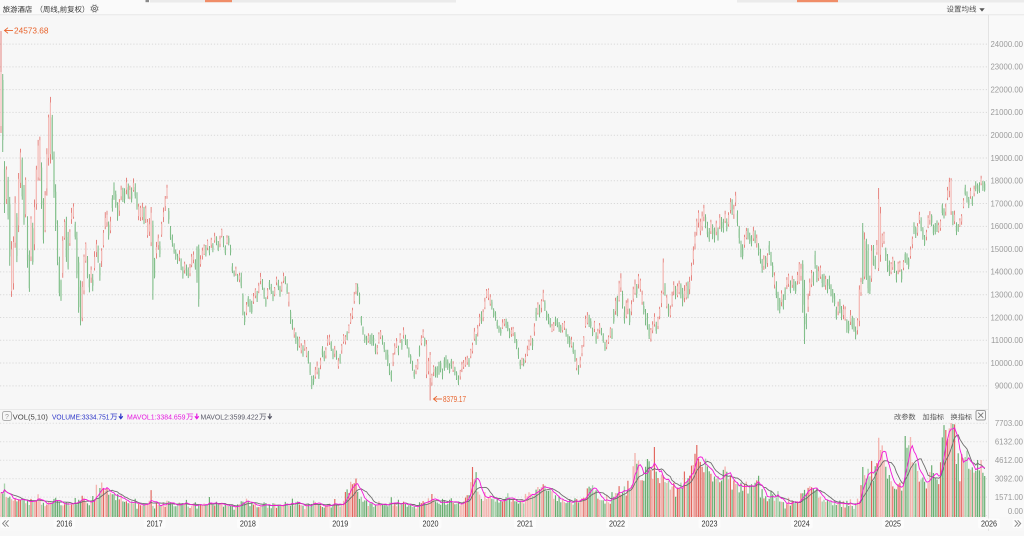 The image size is (1024, 536). I want to click on svg-text: 2017, so click(155, 524).